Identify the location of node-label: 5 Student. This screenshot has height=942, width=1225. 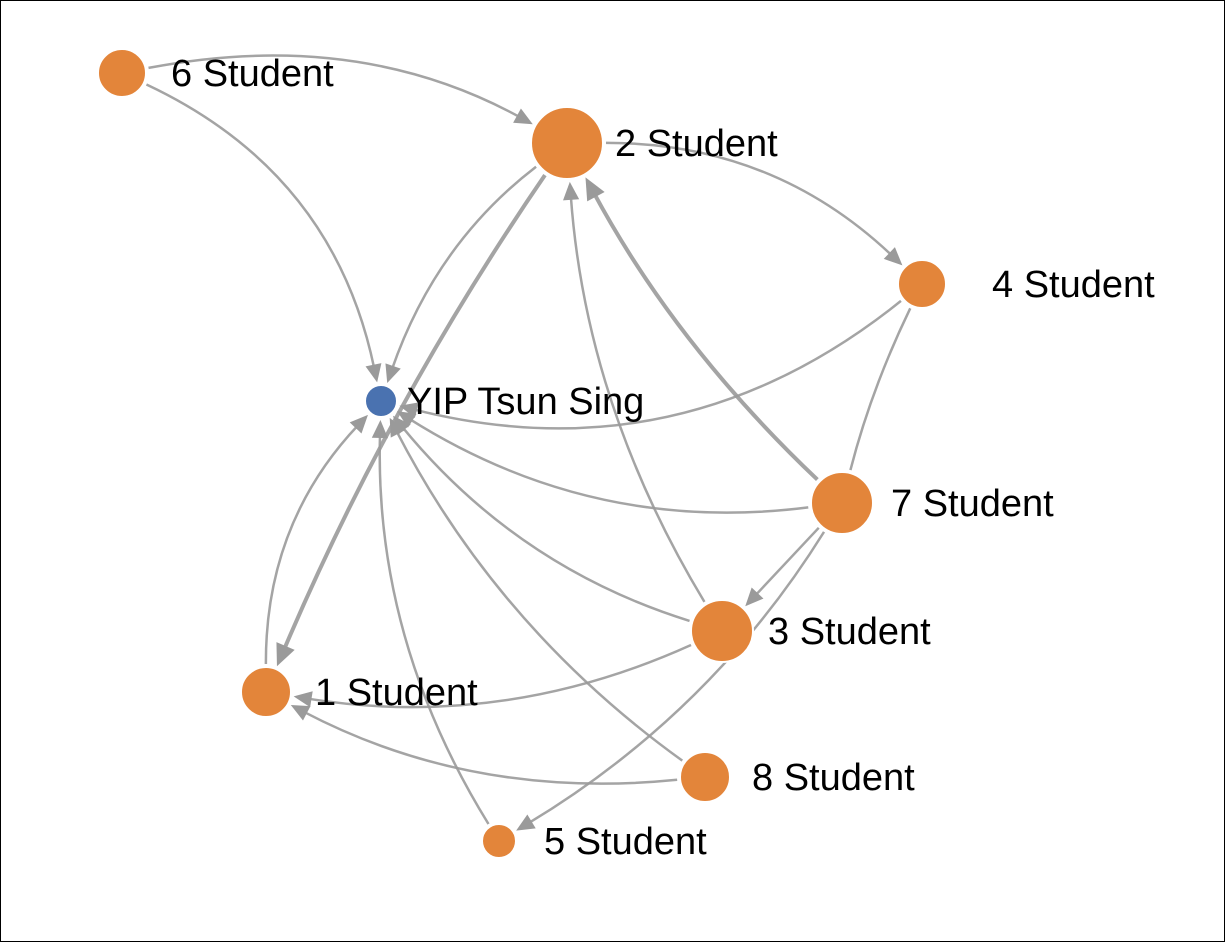
(625, 842).